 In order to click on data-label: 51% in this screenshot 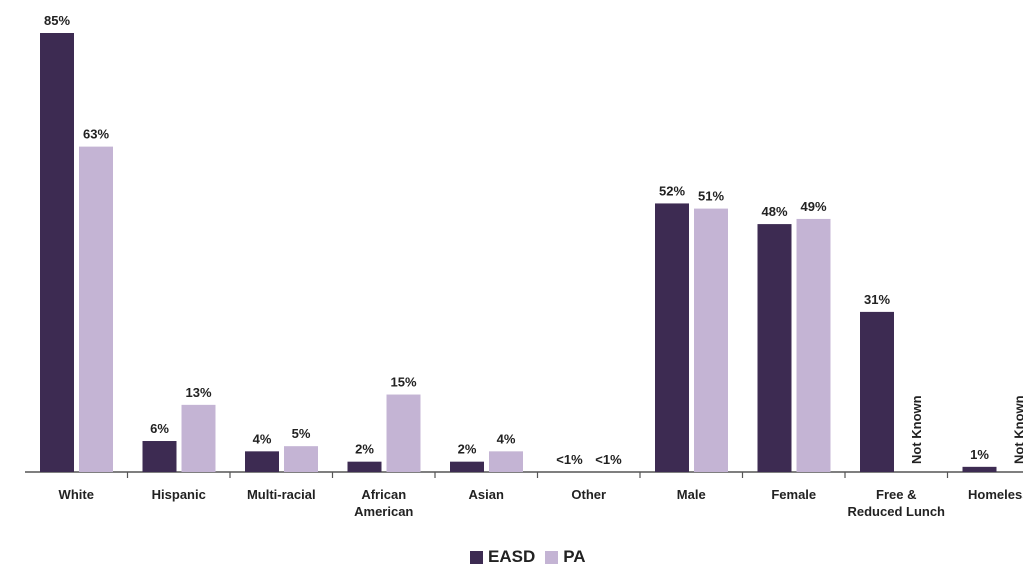, I will do `click(711, 196)`.